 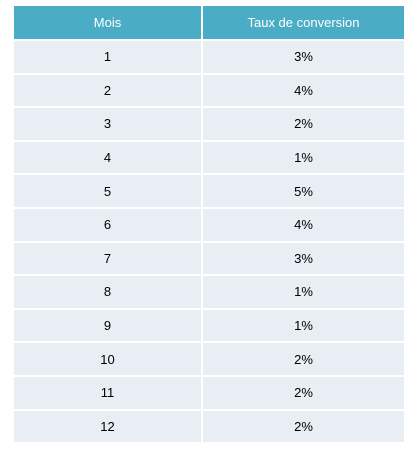 What do you see at coordinates (303, 23) in the screenshot?
I see `header-cell-taux-de-conversion: Taux de conversion` at bounding box center [303, 23].